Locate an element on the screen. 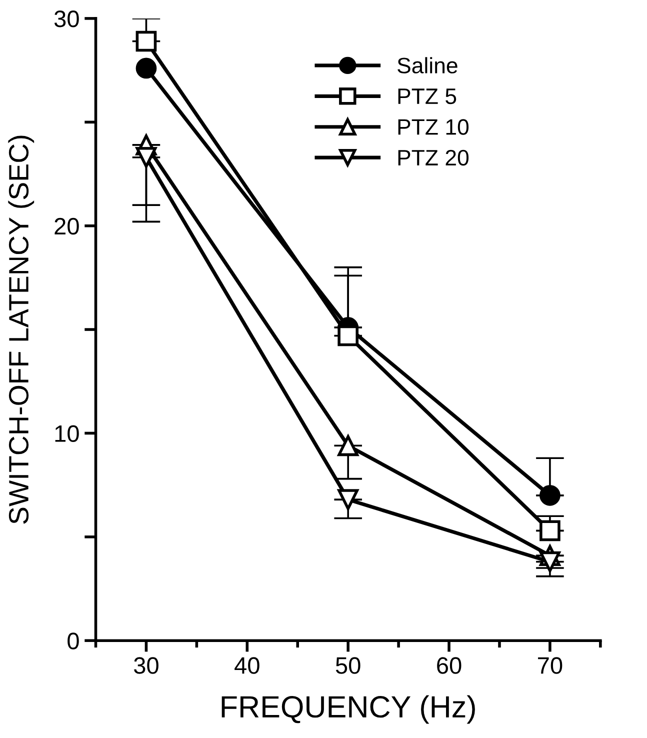  x-tick-label: 40 is located at coordinates (247, 665).